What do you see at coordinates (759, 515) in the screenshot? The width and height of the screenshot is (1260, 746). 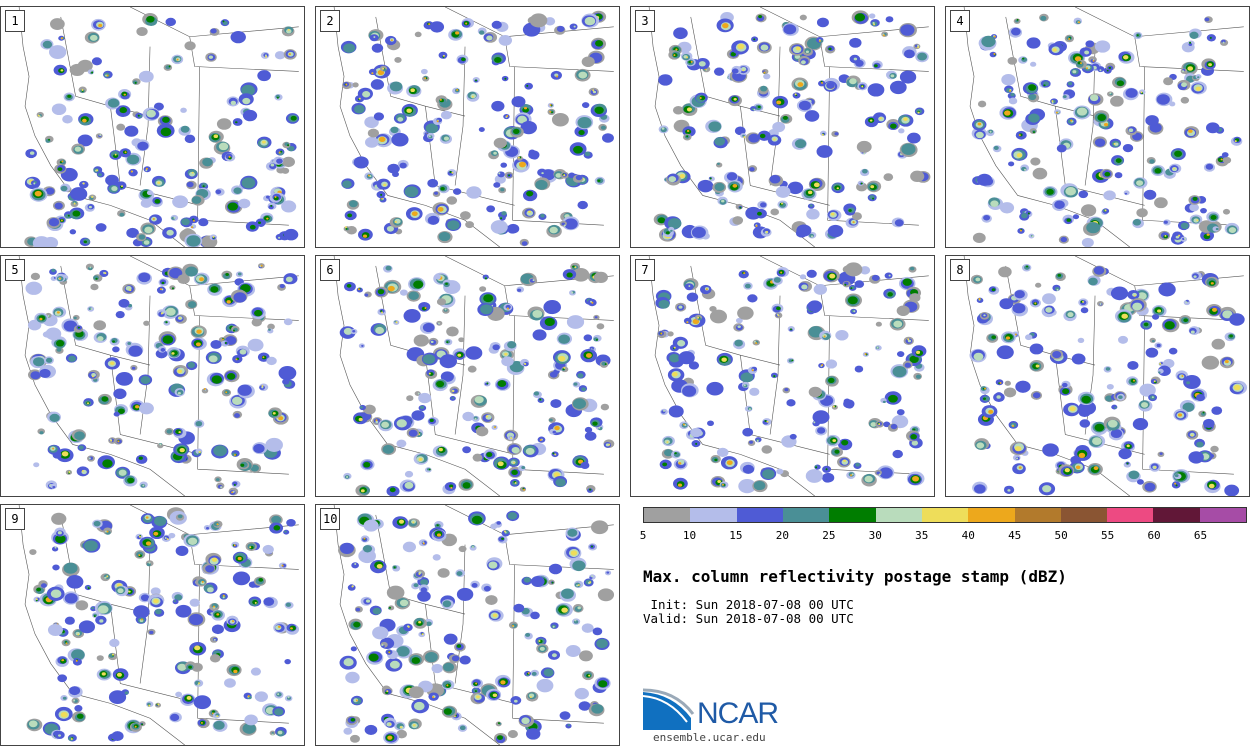 I see `colorbar-segment` at bounding box center [759, 515].